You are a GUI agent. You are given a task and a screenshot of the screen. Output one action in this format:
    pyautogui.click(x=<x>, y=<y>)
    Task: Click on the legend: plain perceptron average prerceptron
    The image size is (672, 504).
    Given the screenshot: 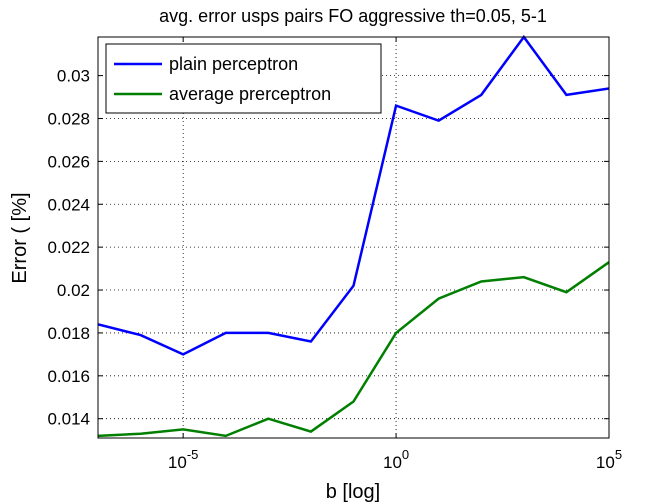 What is the action you would take?
    pyautogui.click(x=243, y=78)
    